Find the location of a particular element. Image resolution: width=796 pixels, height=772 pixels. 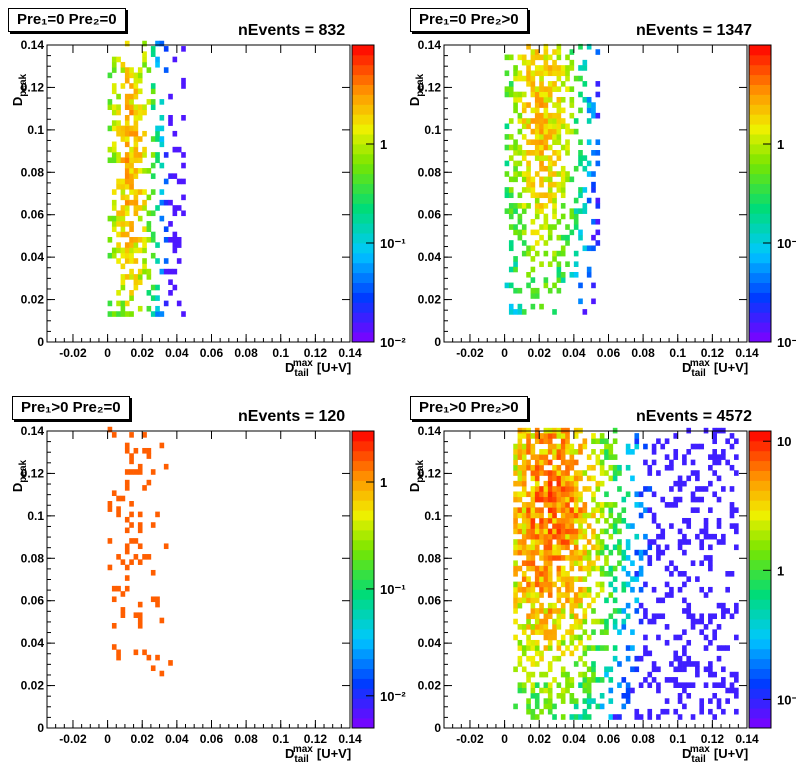

x-tick-label: 0.12 is located at coordinates (713, 353).